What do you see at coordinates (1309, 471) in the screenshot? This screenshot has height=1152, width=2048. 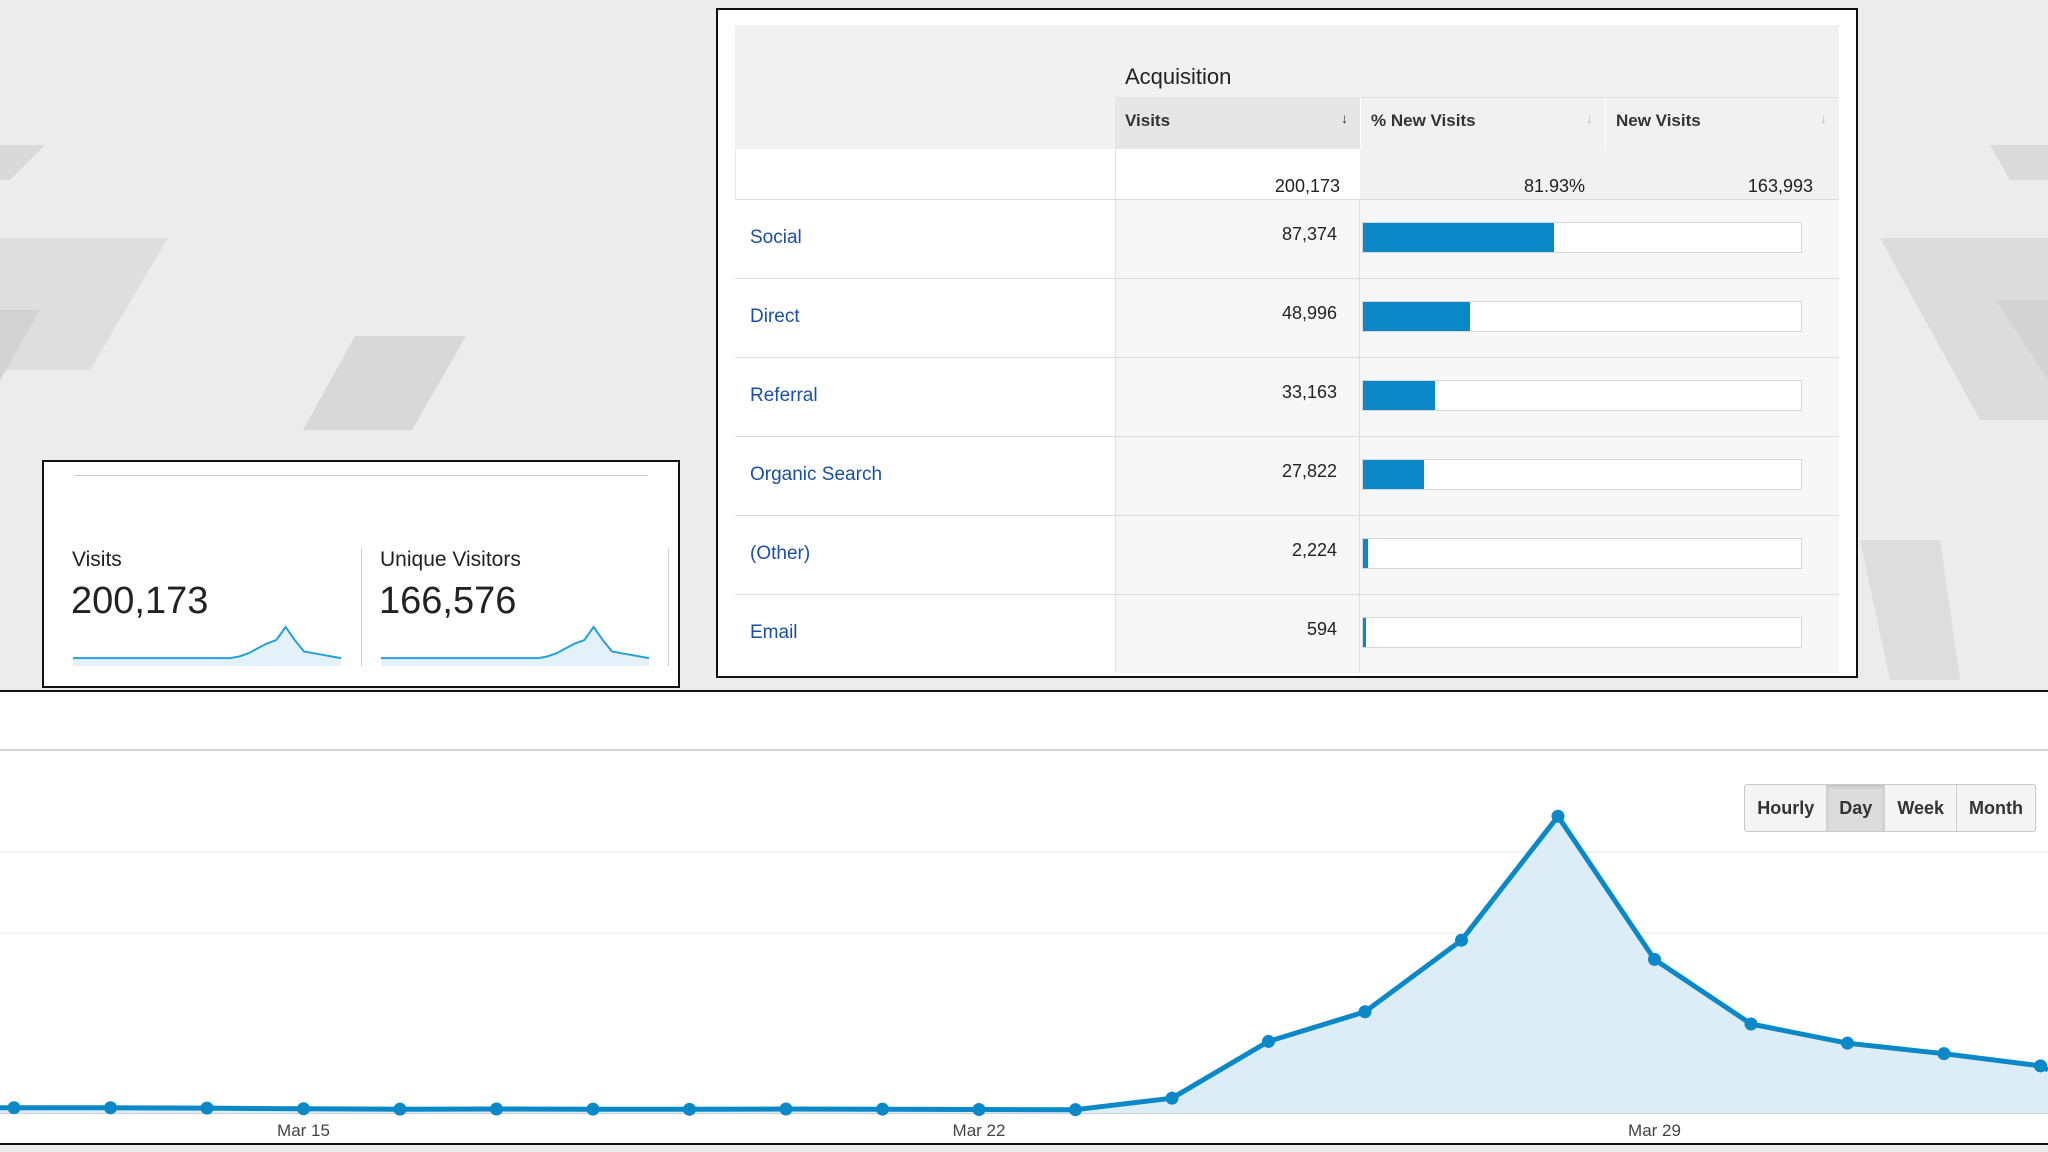 I see `visits-value: 27,822` at bounding box center [1309, 471].